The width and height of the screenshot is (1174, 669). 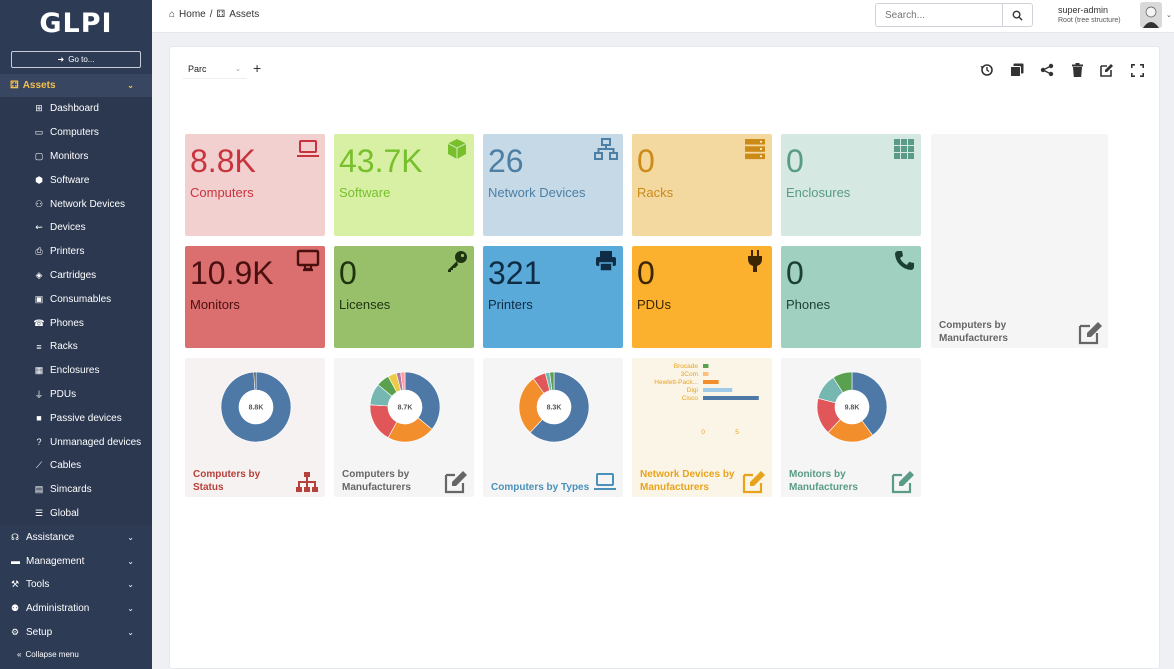 I want to click on user-name: super-admin, so click(x=1083, y=10).